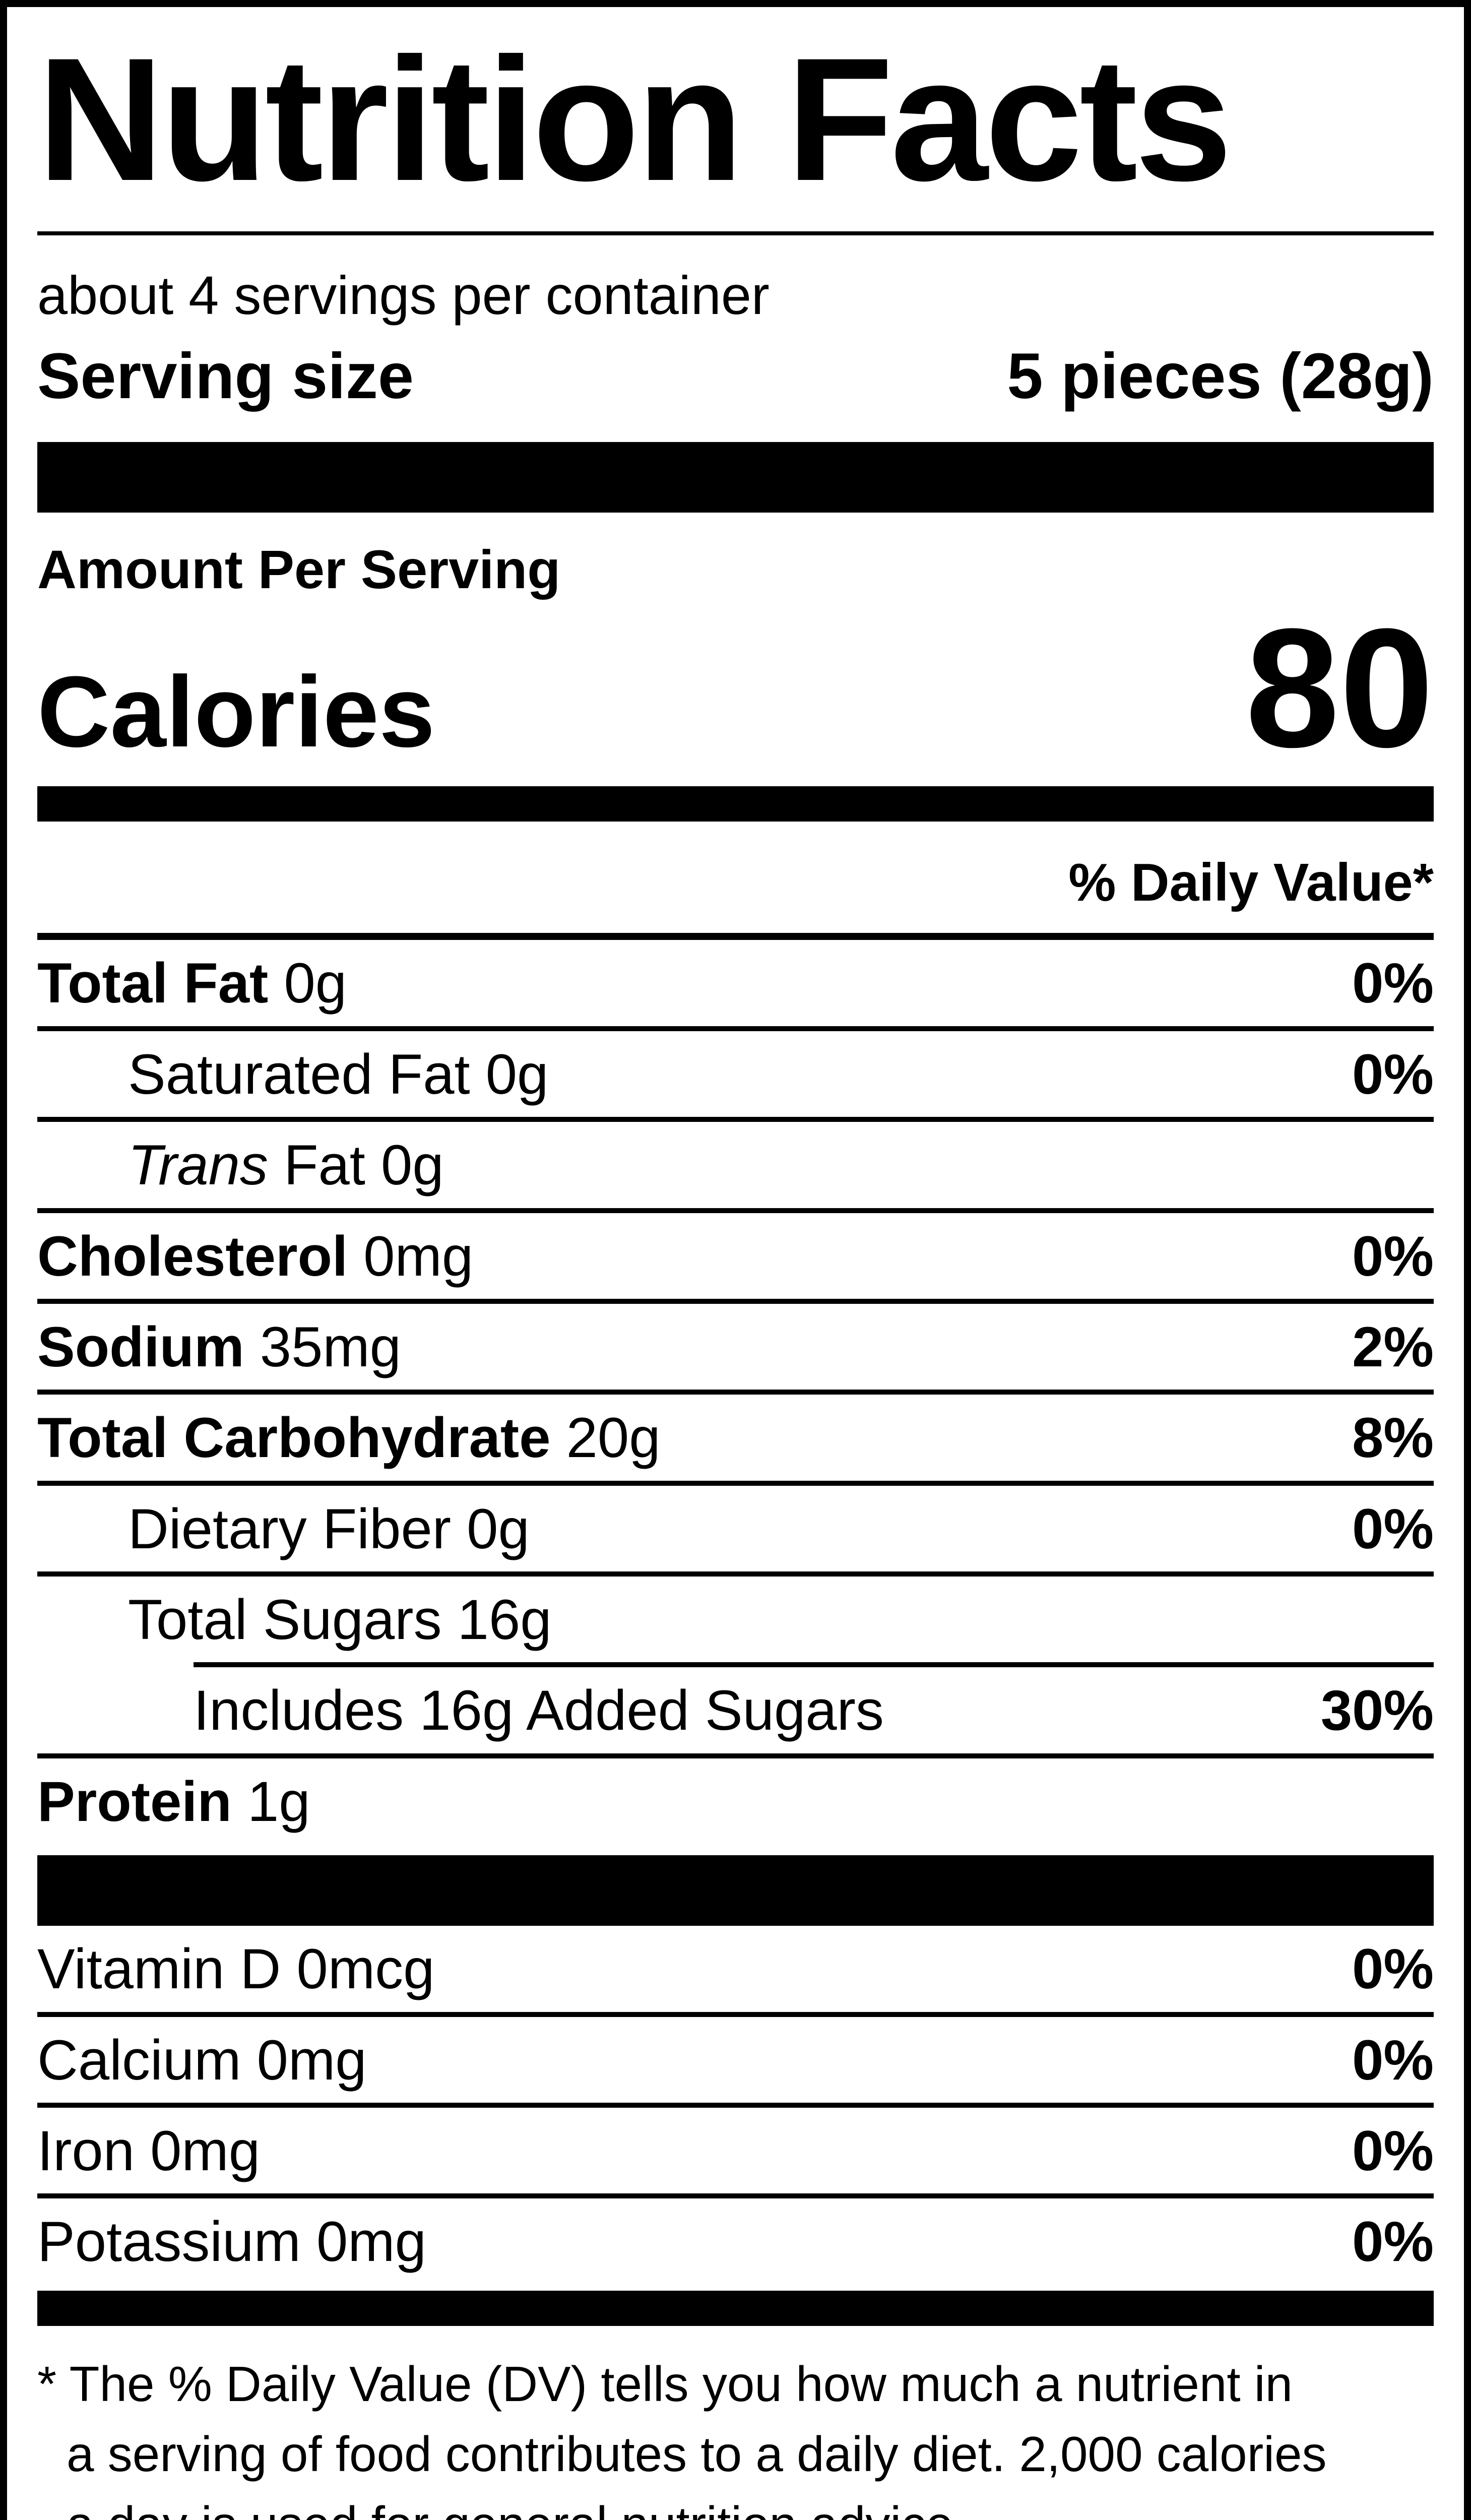 The image size is (1471, 2520). I want to click on nutrient-name: Potassium 0mg, so click(231, 2242).